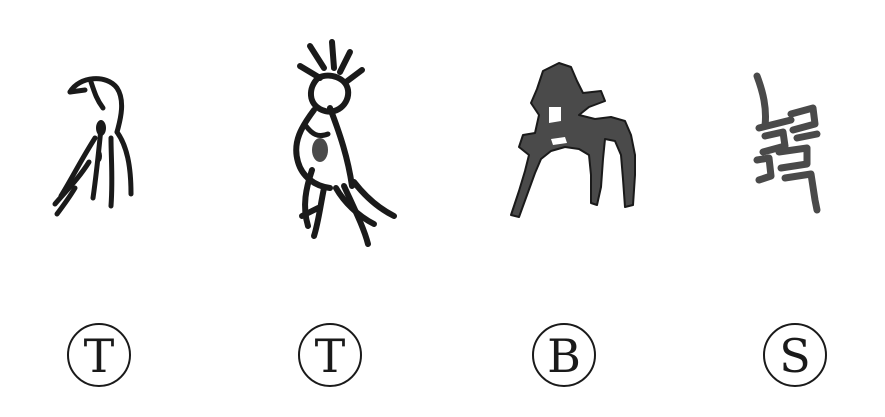  I want to click on label-s: S, so click(795, 355).